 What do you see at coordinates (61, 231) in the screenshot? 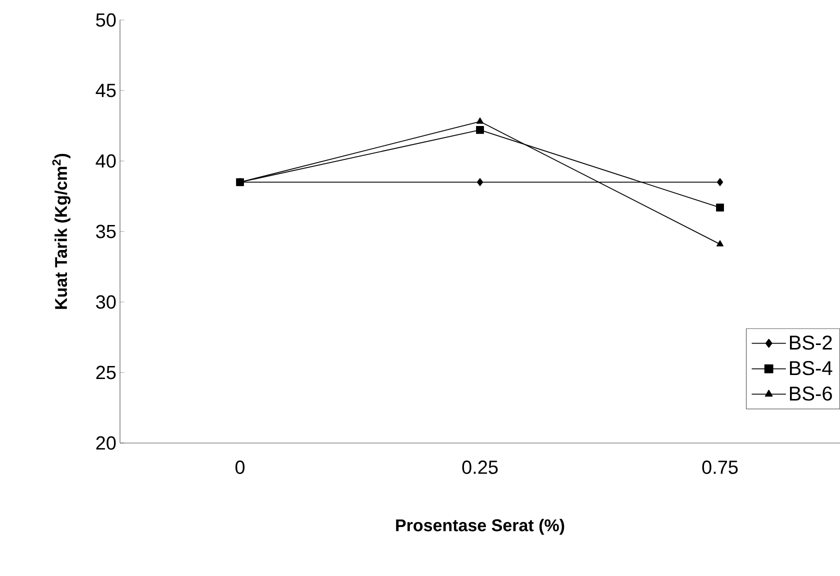
I see `y-axis-title: Kuat Tarik (Kg/cm$^{2}$)` at bounding box center [61, 231].